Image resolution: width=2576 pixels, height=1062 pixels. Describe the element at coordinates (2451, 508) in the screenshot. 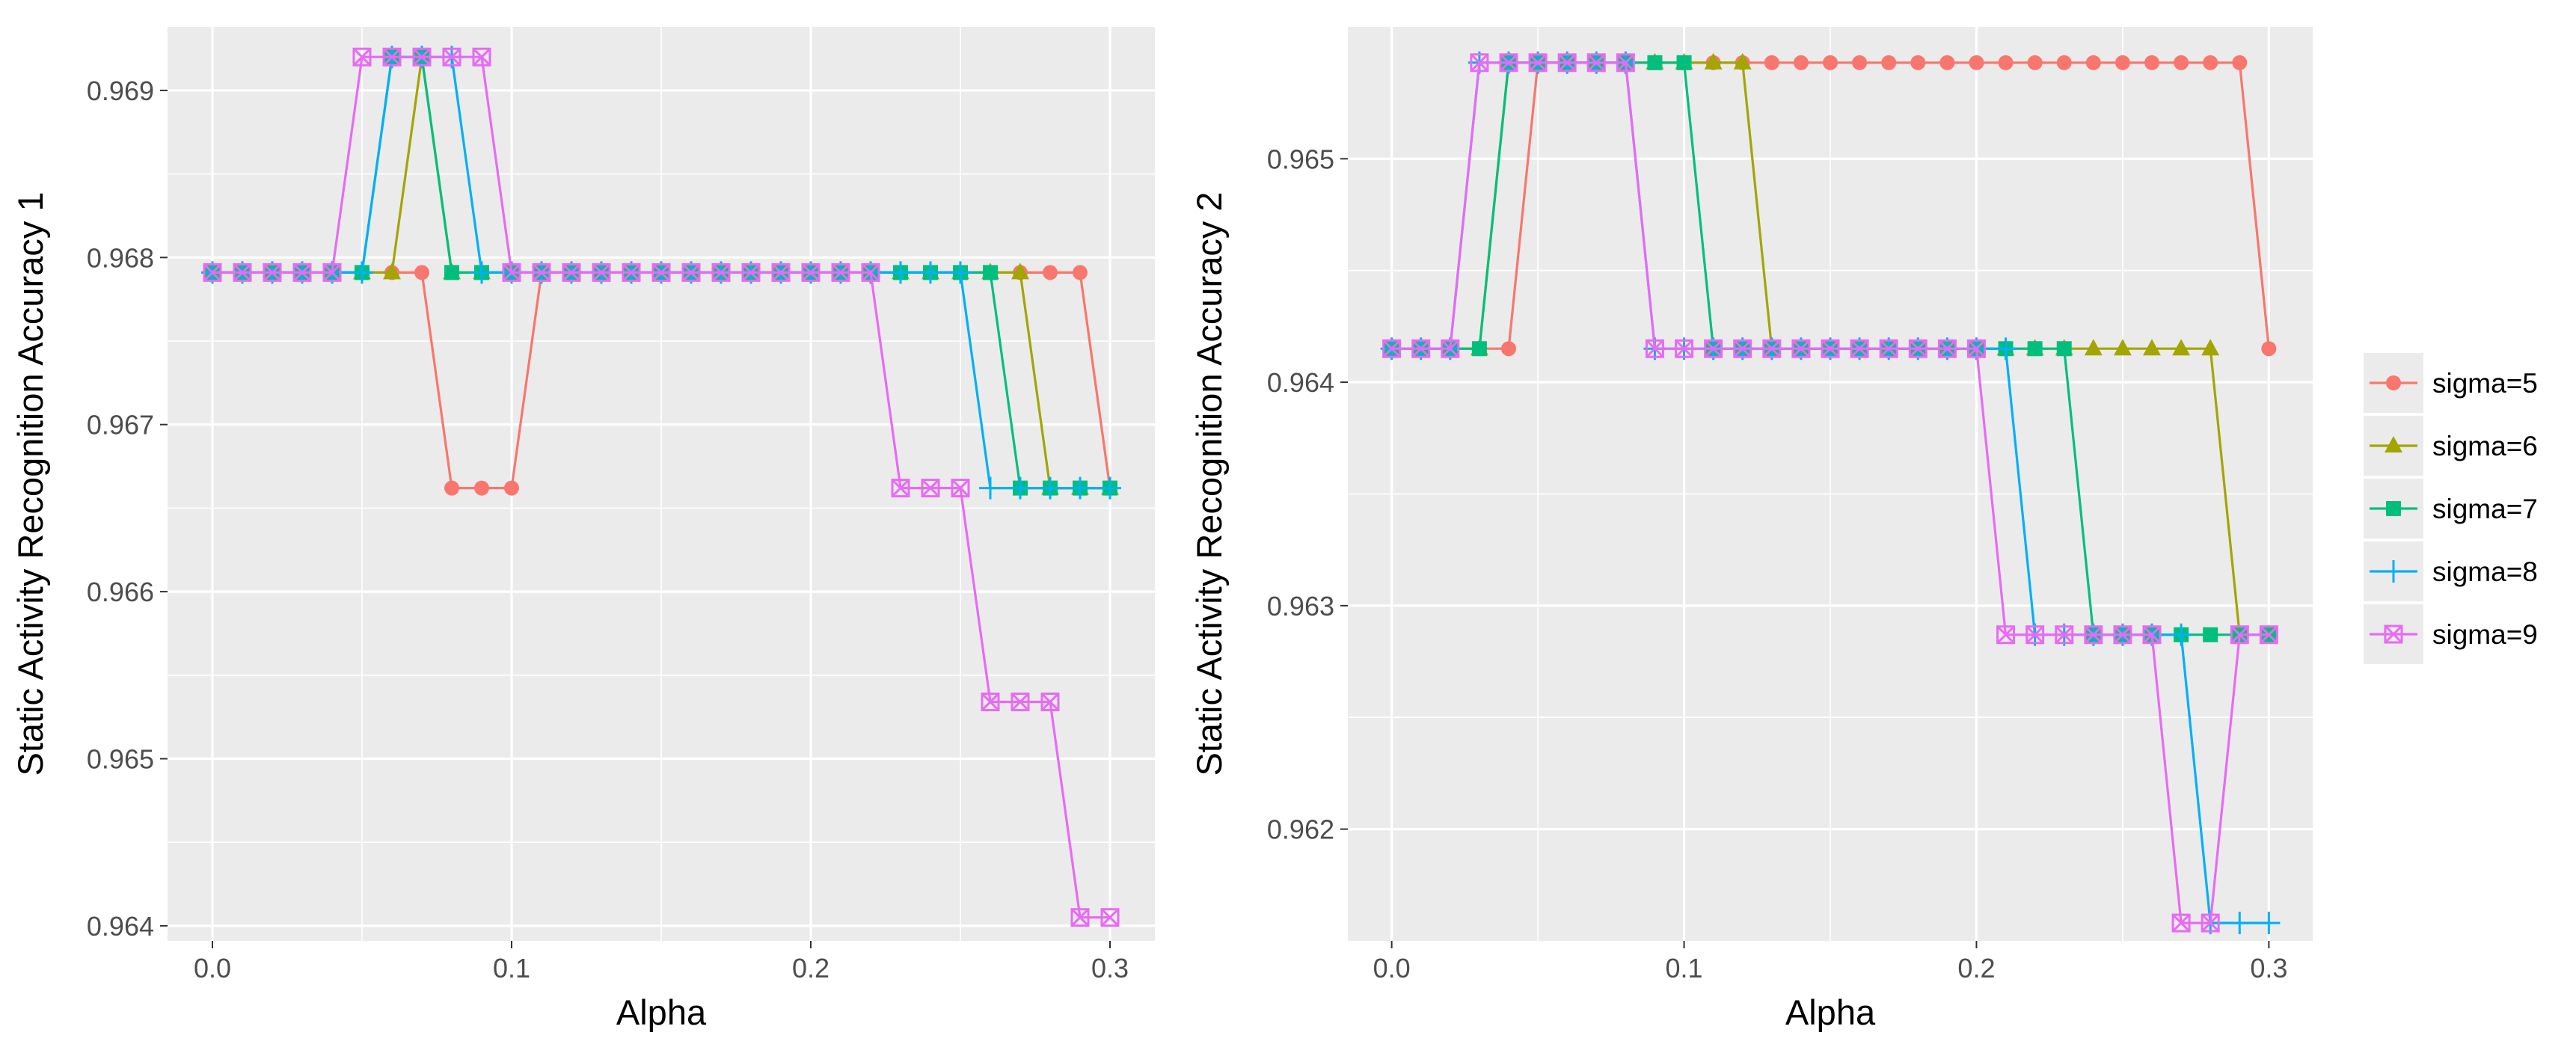

I see `legend-item-sigma-7: sigma=7` at that location.